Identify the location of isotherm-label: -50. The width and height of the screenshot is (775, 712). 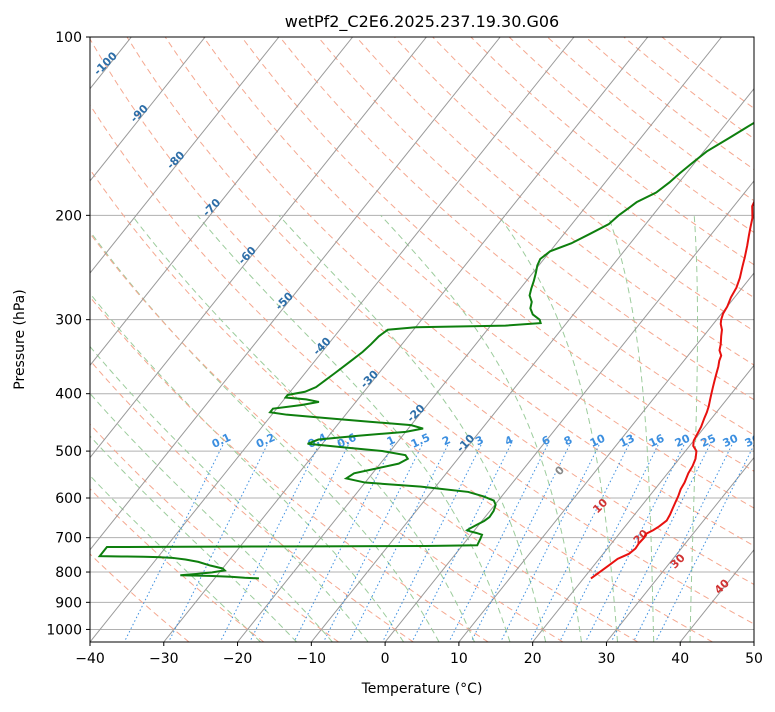
(284, 300).